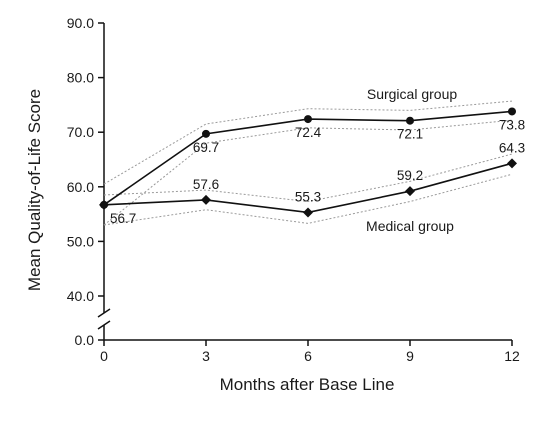 The width and height of the screenshot is (554, 422). What do you see at coordinates (412, 94) in the screenshot?
I see `series-label-surgical: Surgical group` at bounding box center [412, 94].